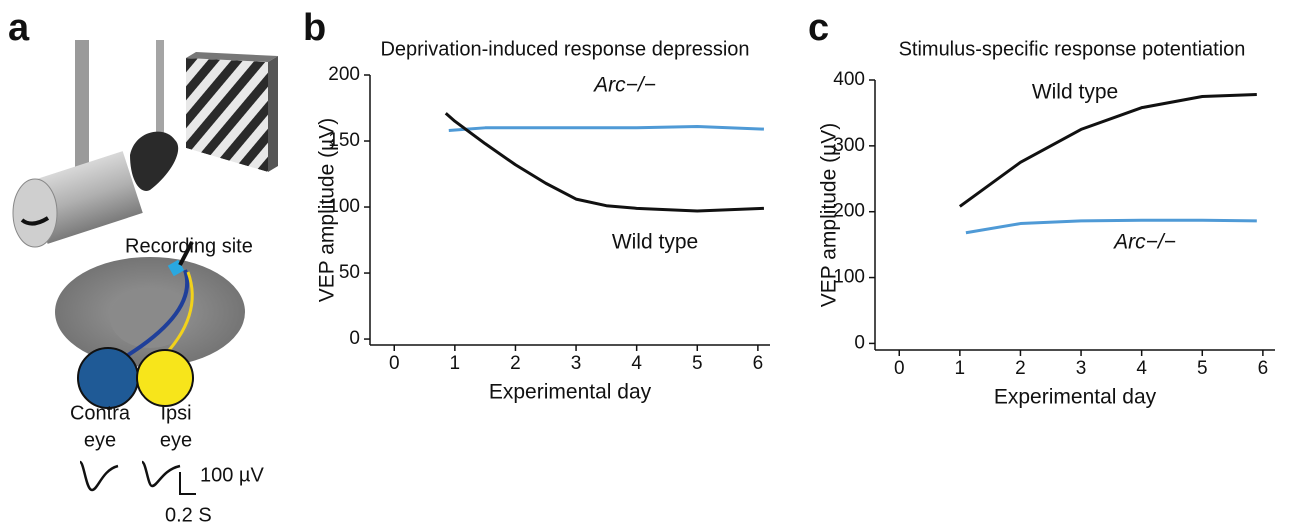  Describe the element at coordinates (108, 378) in the screenshot. I see `contra-eye` at that location.